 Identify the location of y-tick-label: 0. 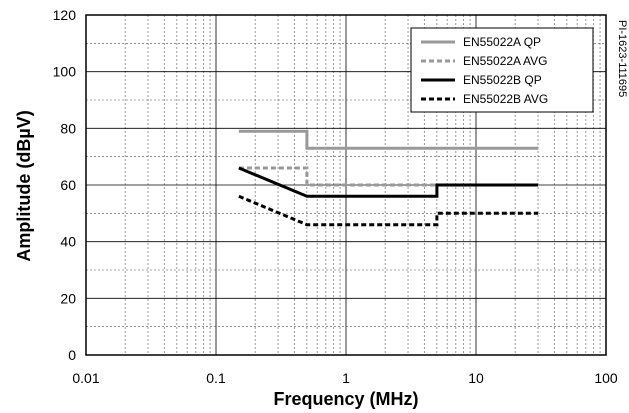
(72, 355).